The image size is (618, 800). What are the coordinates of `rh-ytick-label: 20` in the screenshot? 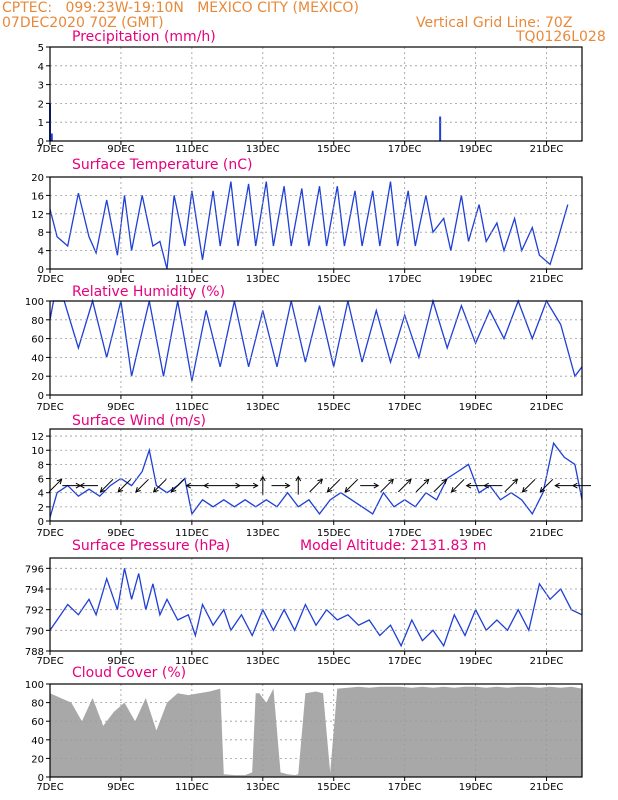 It's located at (37, 377).